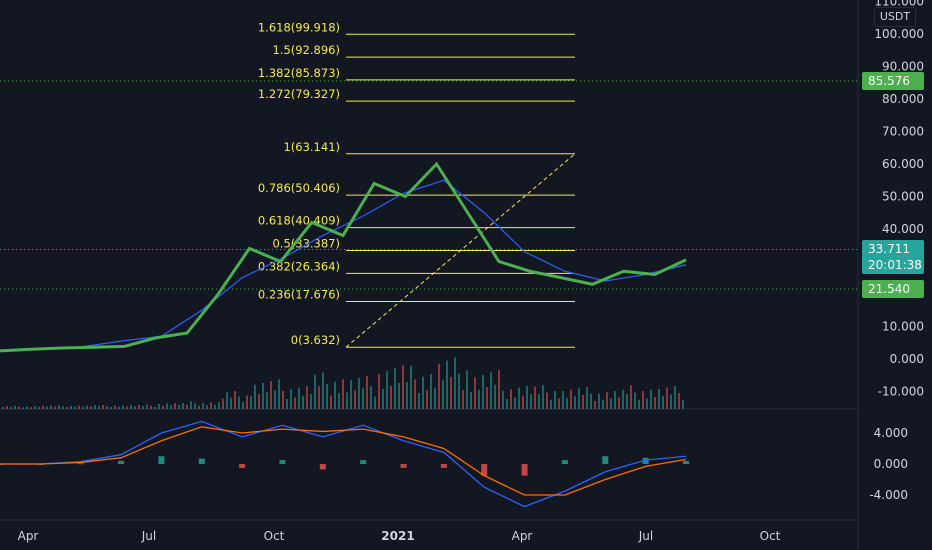 This screenshot has width=932, height=550. What do you see at coordinates (299, 221) in the screenshot?
I see `fib-level-label: 0.618(40.409)` at bounding box center [299, 221].